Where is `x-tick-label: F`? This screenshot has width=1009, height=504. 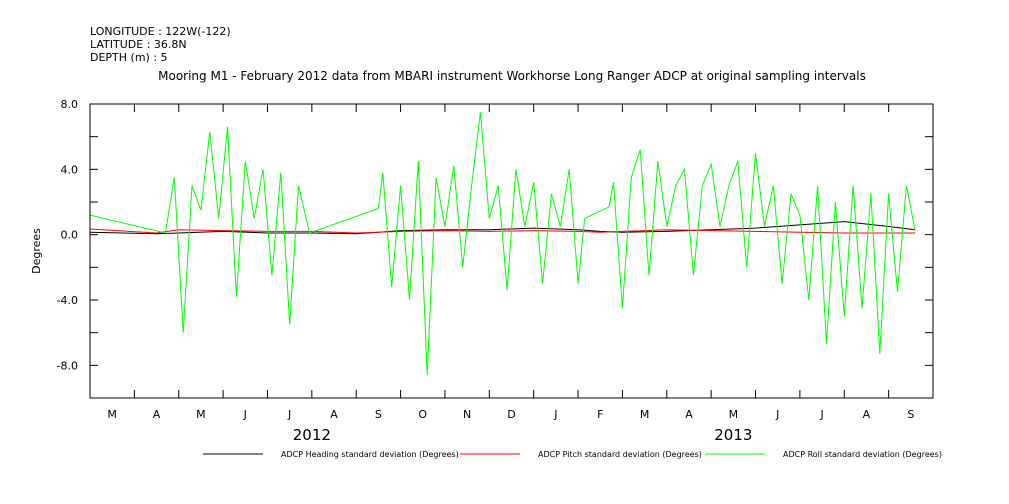
x-tick-label: F is located at coordinates (600, 414).